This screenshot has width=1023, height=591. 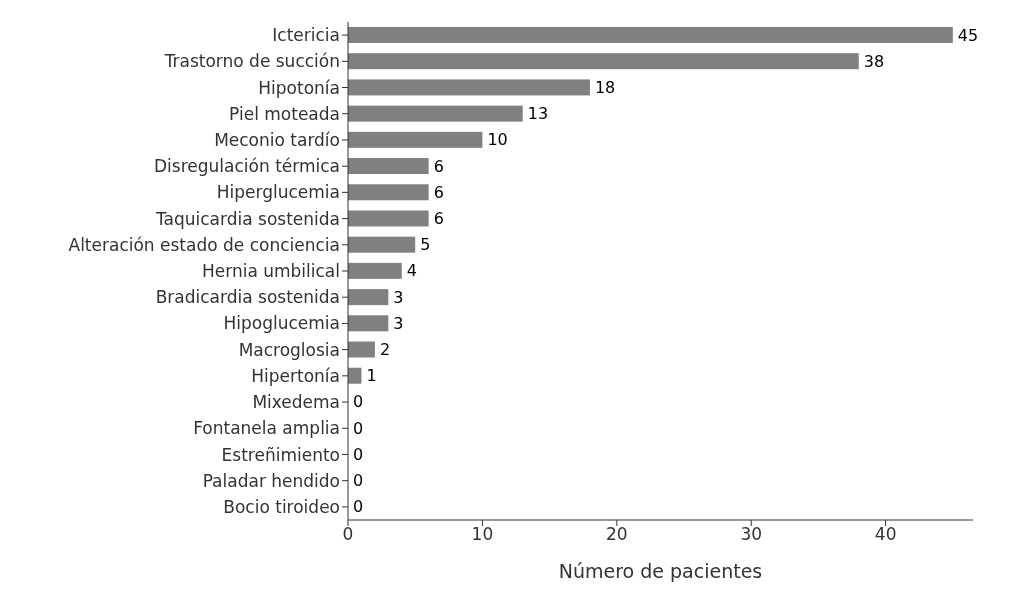 I want to click on data-label: 5, so click(x=425, y=245).